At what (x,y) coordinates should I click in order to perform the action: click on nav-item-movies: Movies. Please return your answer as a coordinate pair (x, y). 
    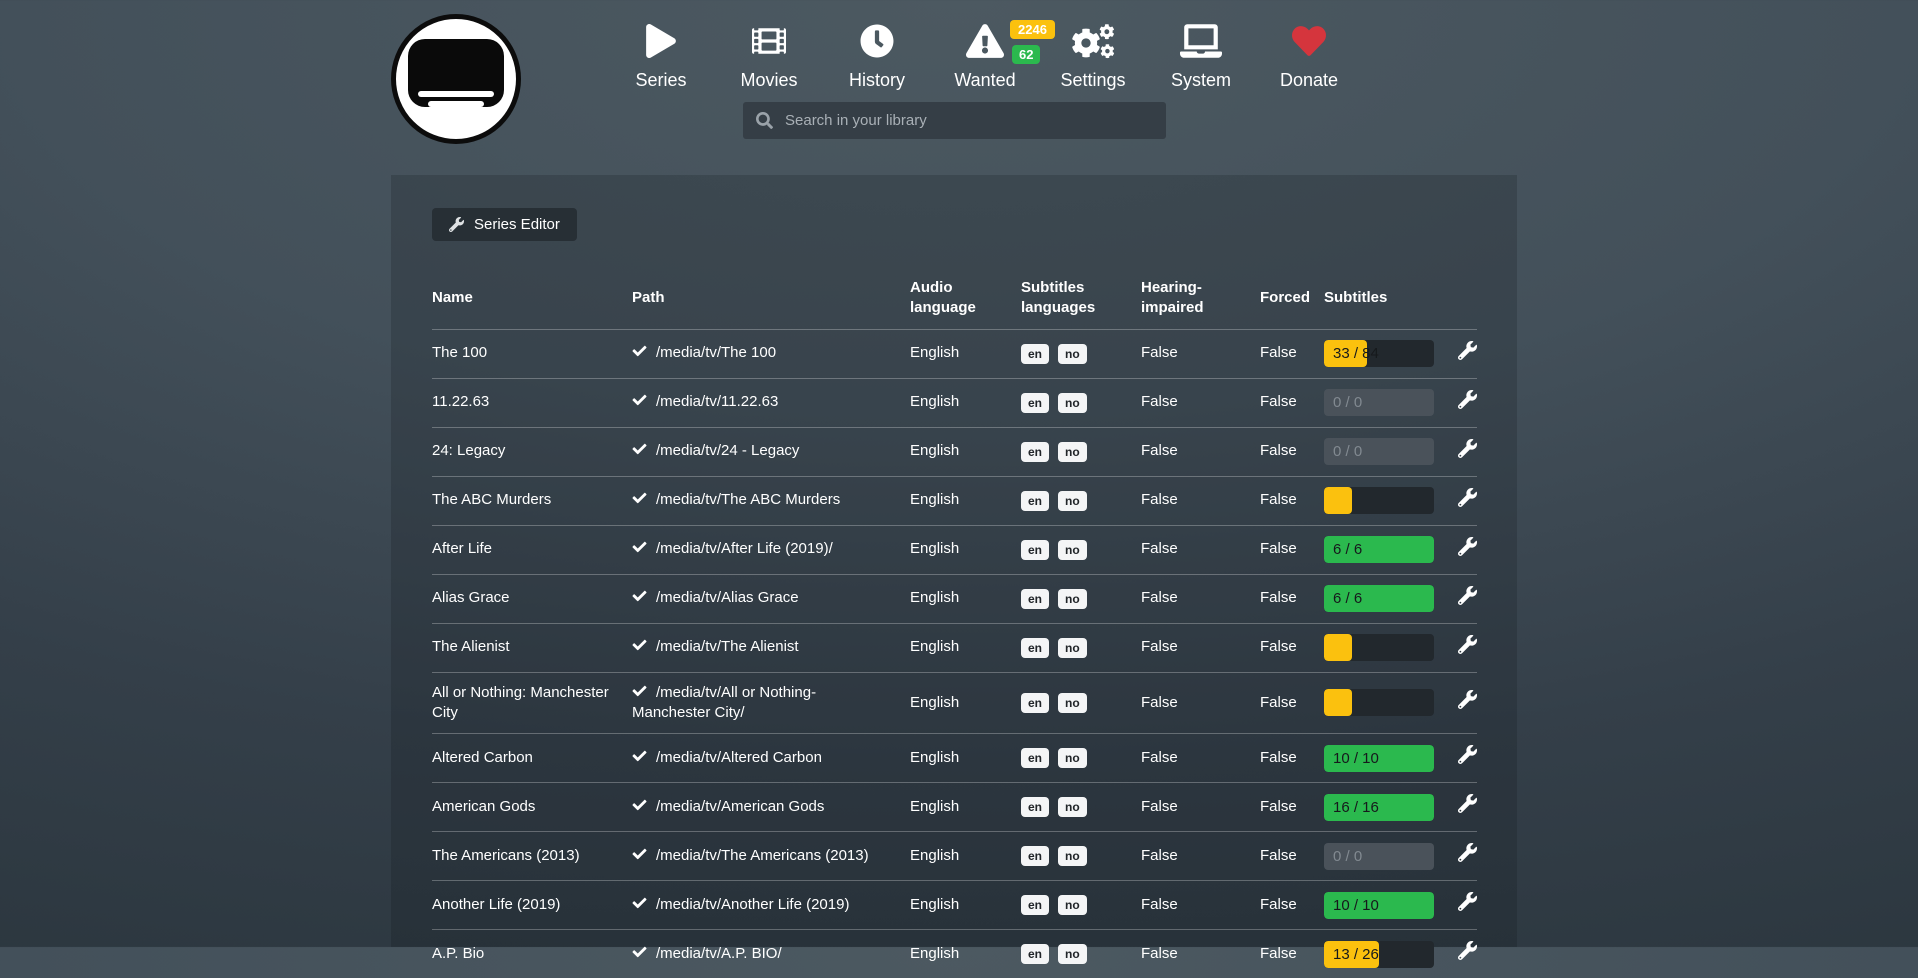
    Looking at the image, I should click on (769, 57).